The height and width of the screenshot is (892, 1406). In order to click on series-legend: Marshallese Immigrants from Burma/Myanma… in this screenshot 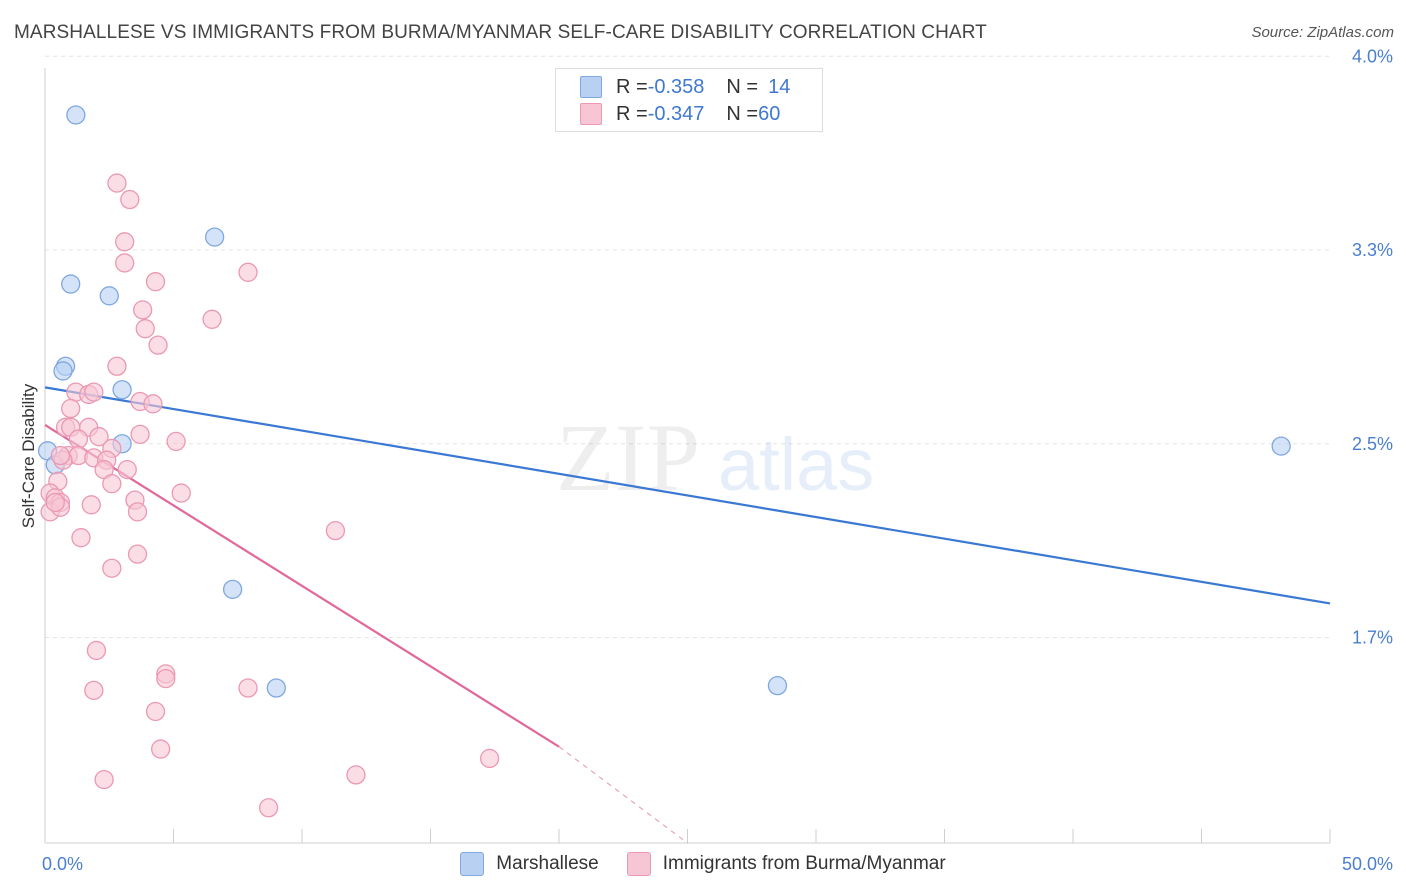, I will do `click(703, 864)`.